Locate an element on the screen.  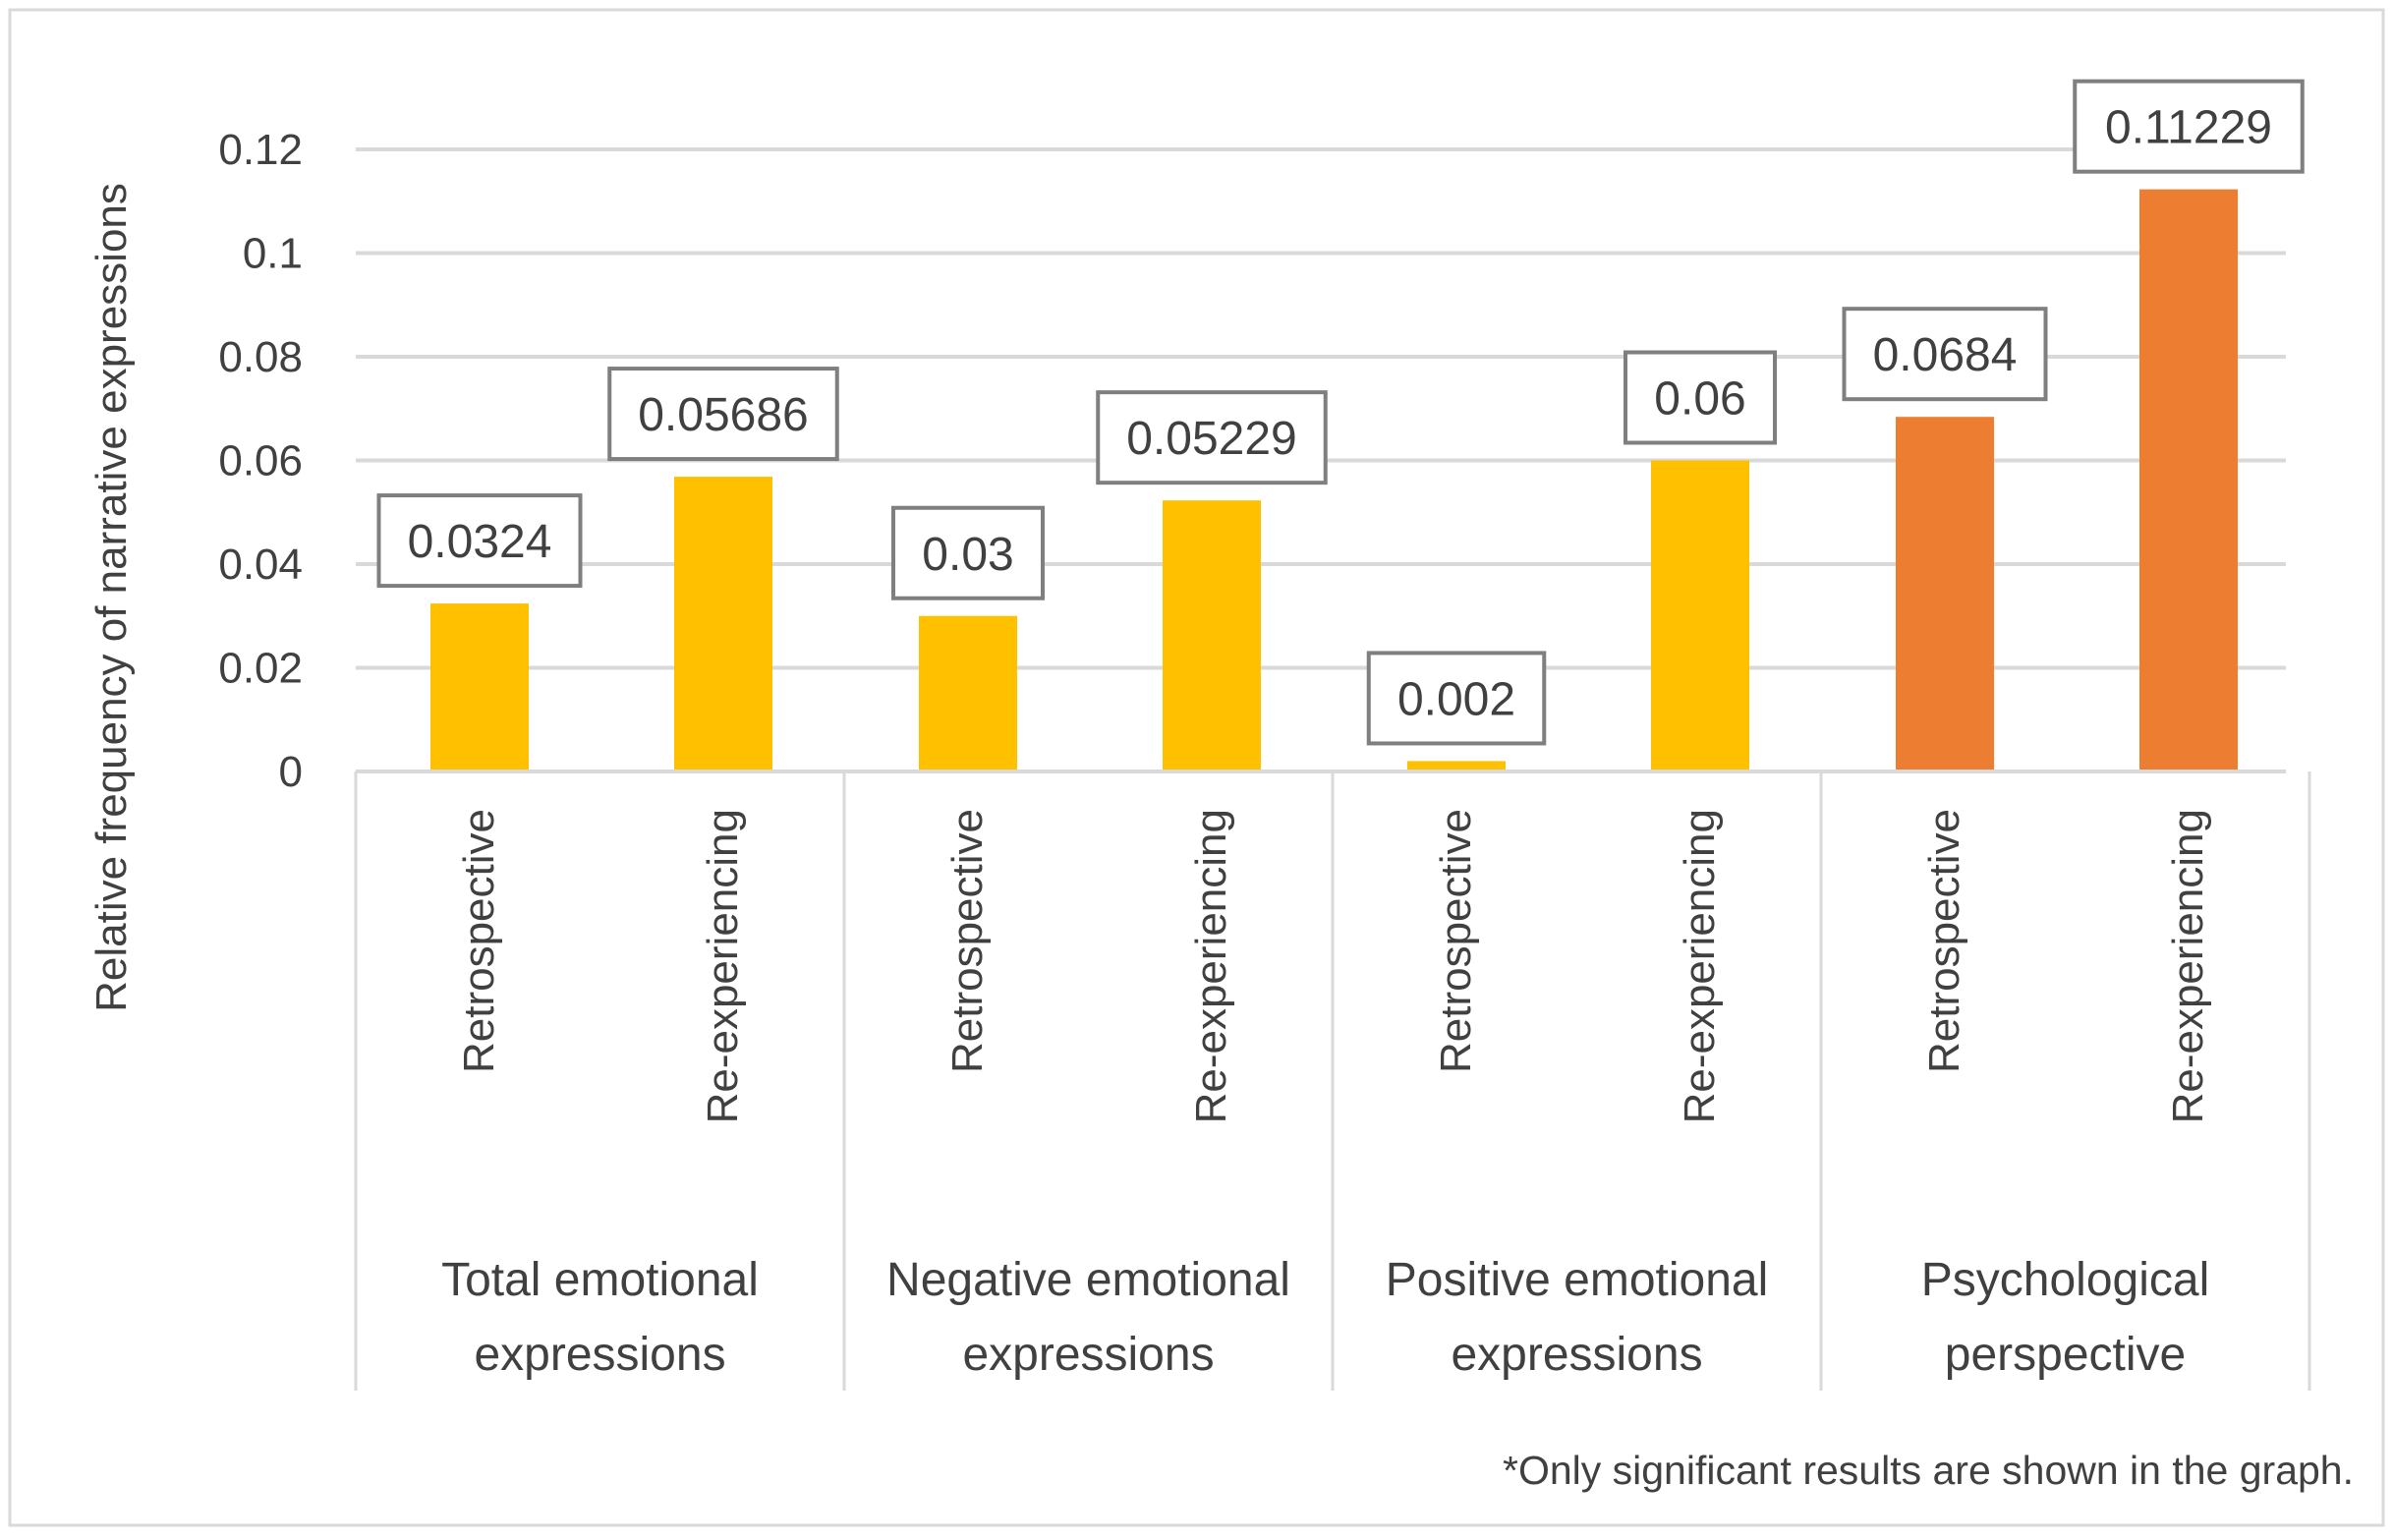
y-tick-label: 0.12 is located at coordinates (260, 150).